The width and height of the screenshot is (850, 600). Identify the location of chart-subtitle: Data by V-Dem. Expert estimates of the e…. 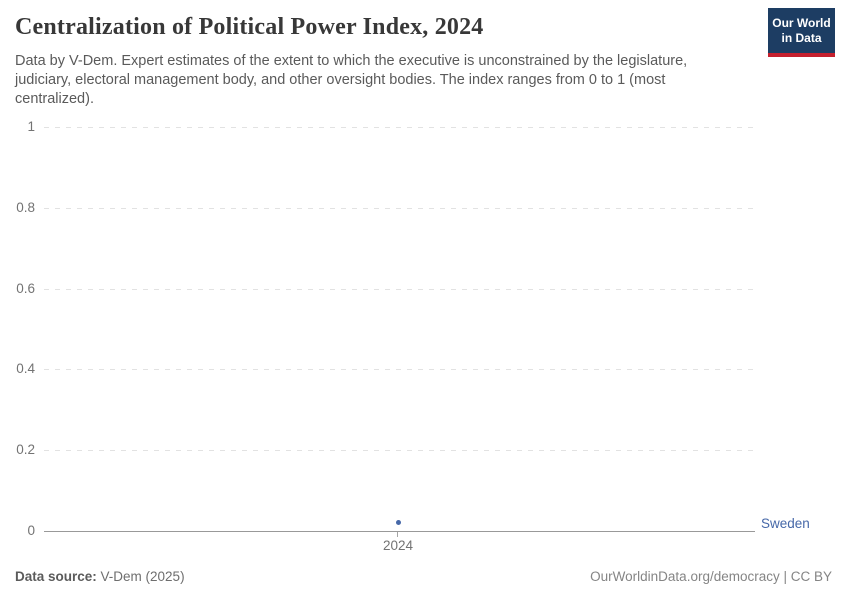
(351, 80).